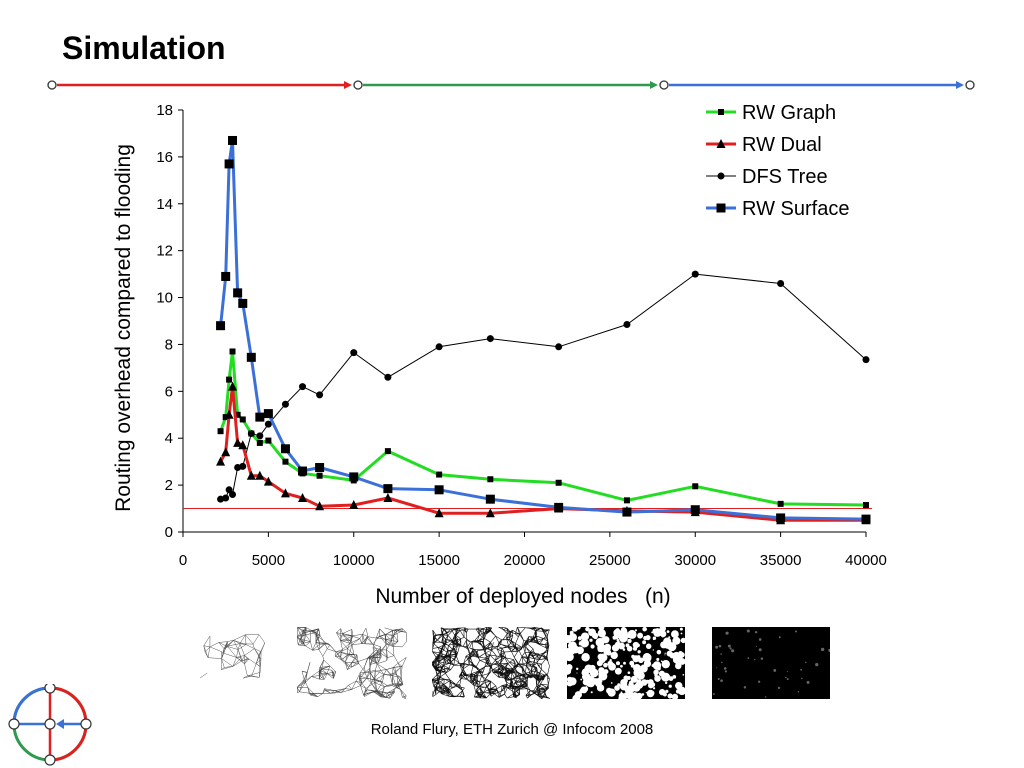 The height and width of the screenshot is (768, 1024). I want to click on eth-logo-icon, so click(50, 725).